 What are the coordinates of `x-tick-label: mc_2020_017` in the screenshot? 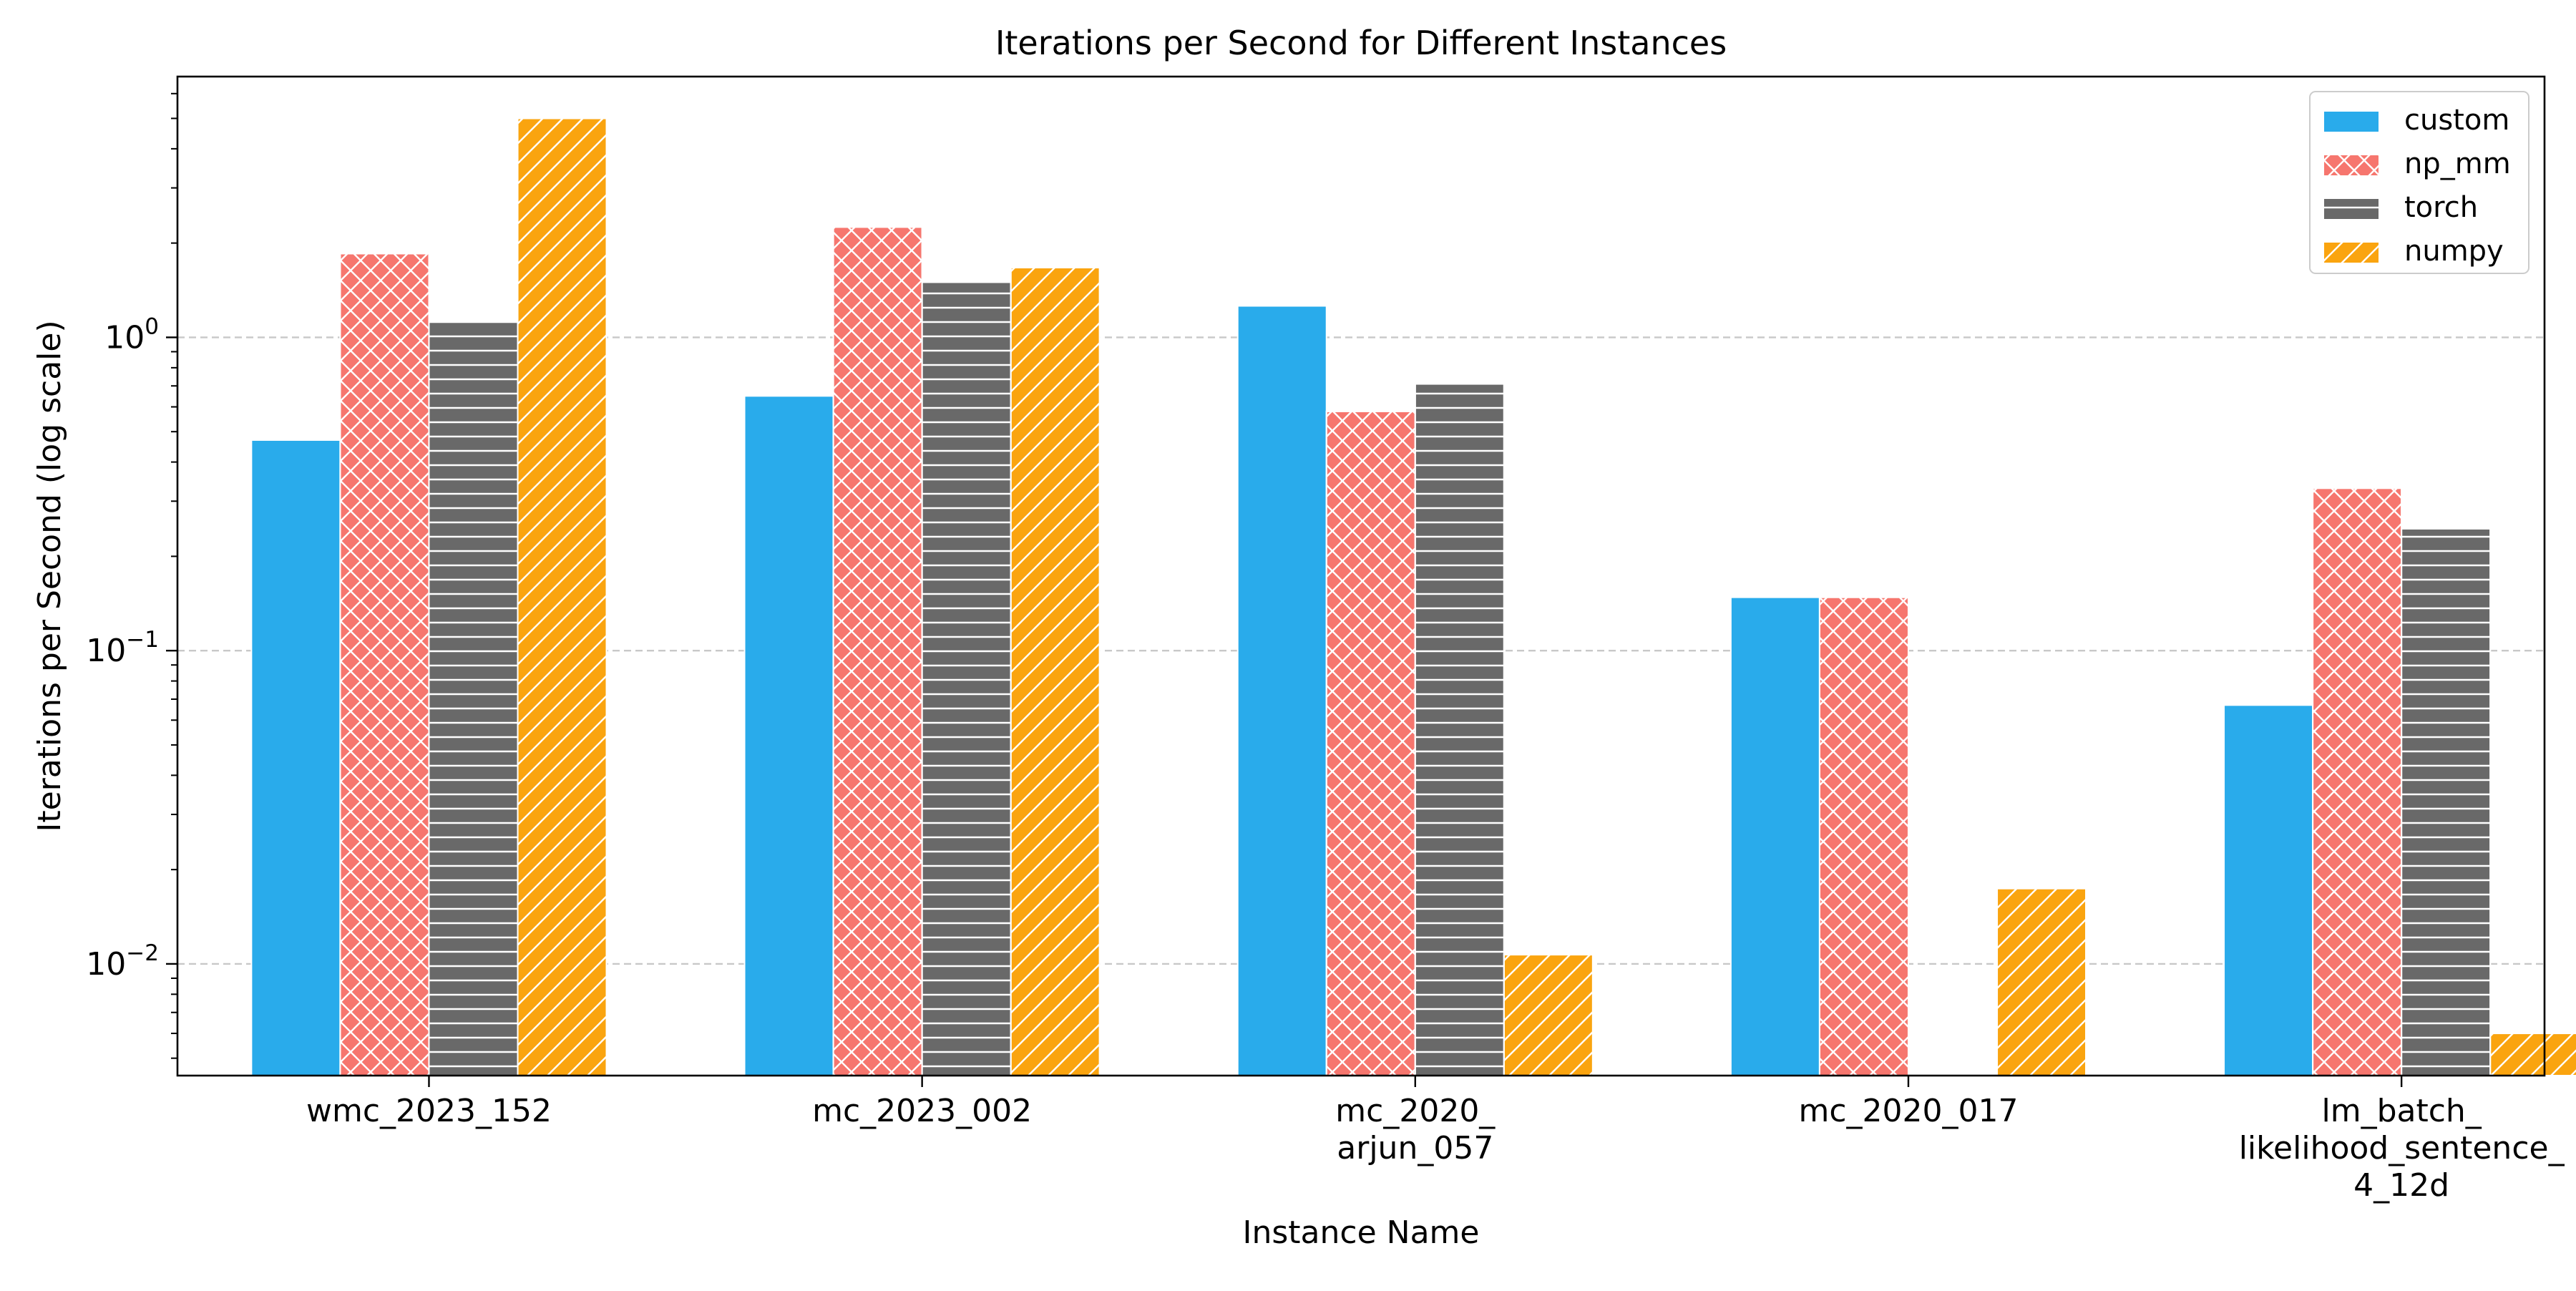 It's located at (1908, 1111).